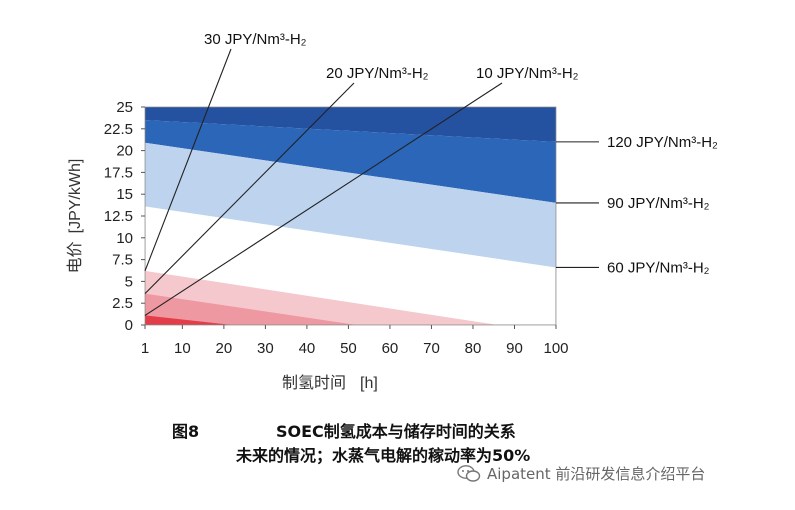 The height and width of the screenshot is (510, 795). Describe the element at coordinates (124, 151) in the screenshot. I see `y-tick-label: 20` at that location.